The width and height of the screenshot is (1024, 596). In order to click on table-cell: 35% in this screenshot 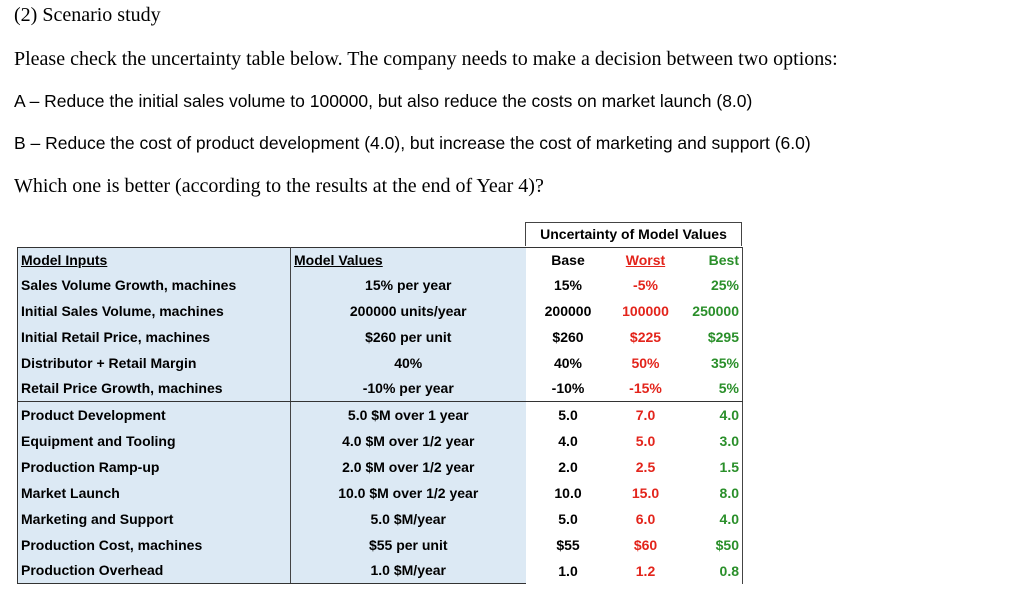, I will do `click(711, 362)`.